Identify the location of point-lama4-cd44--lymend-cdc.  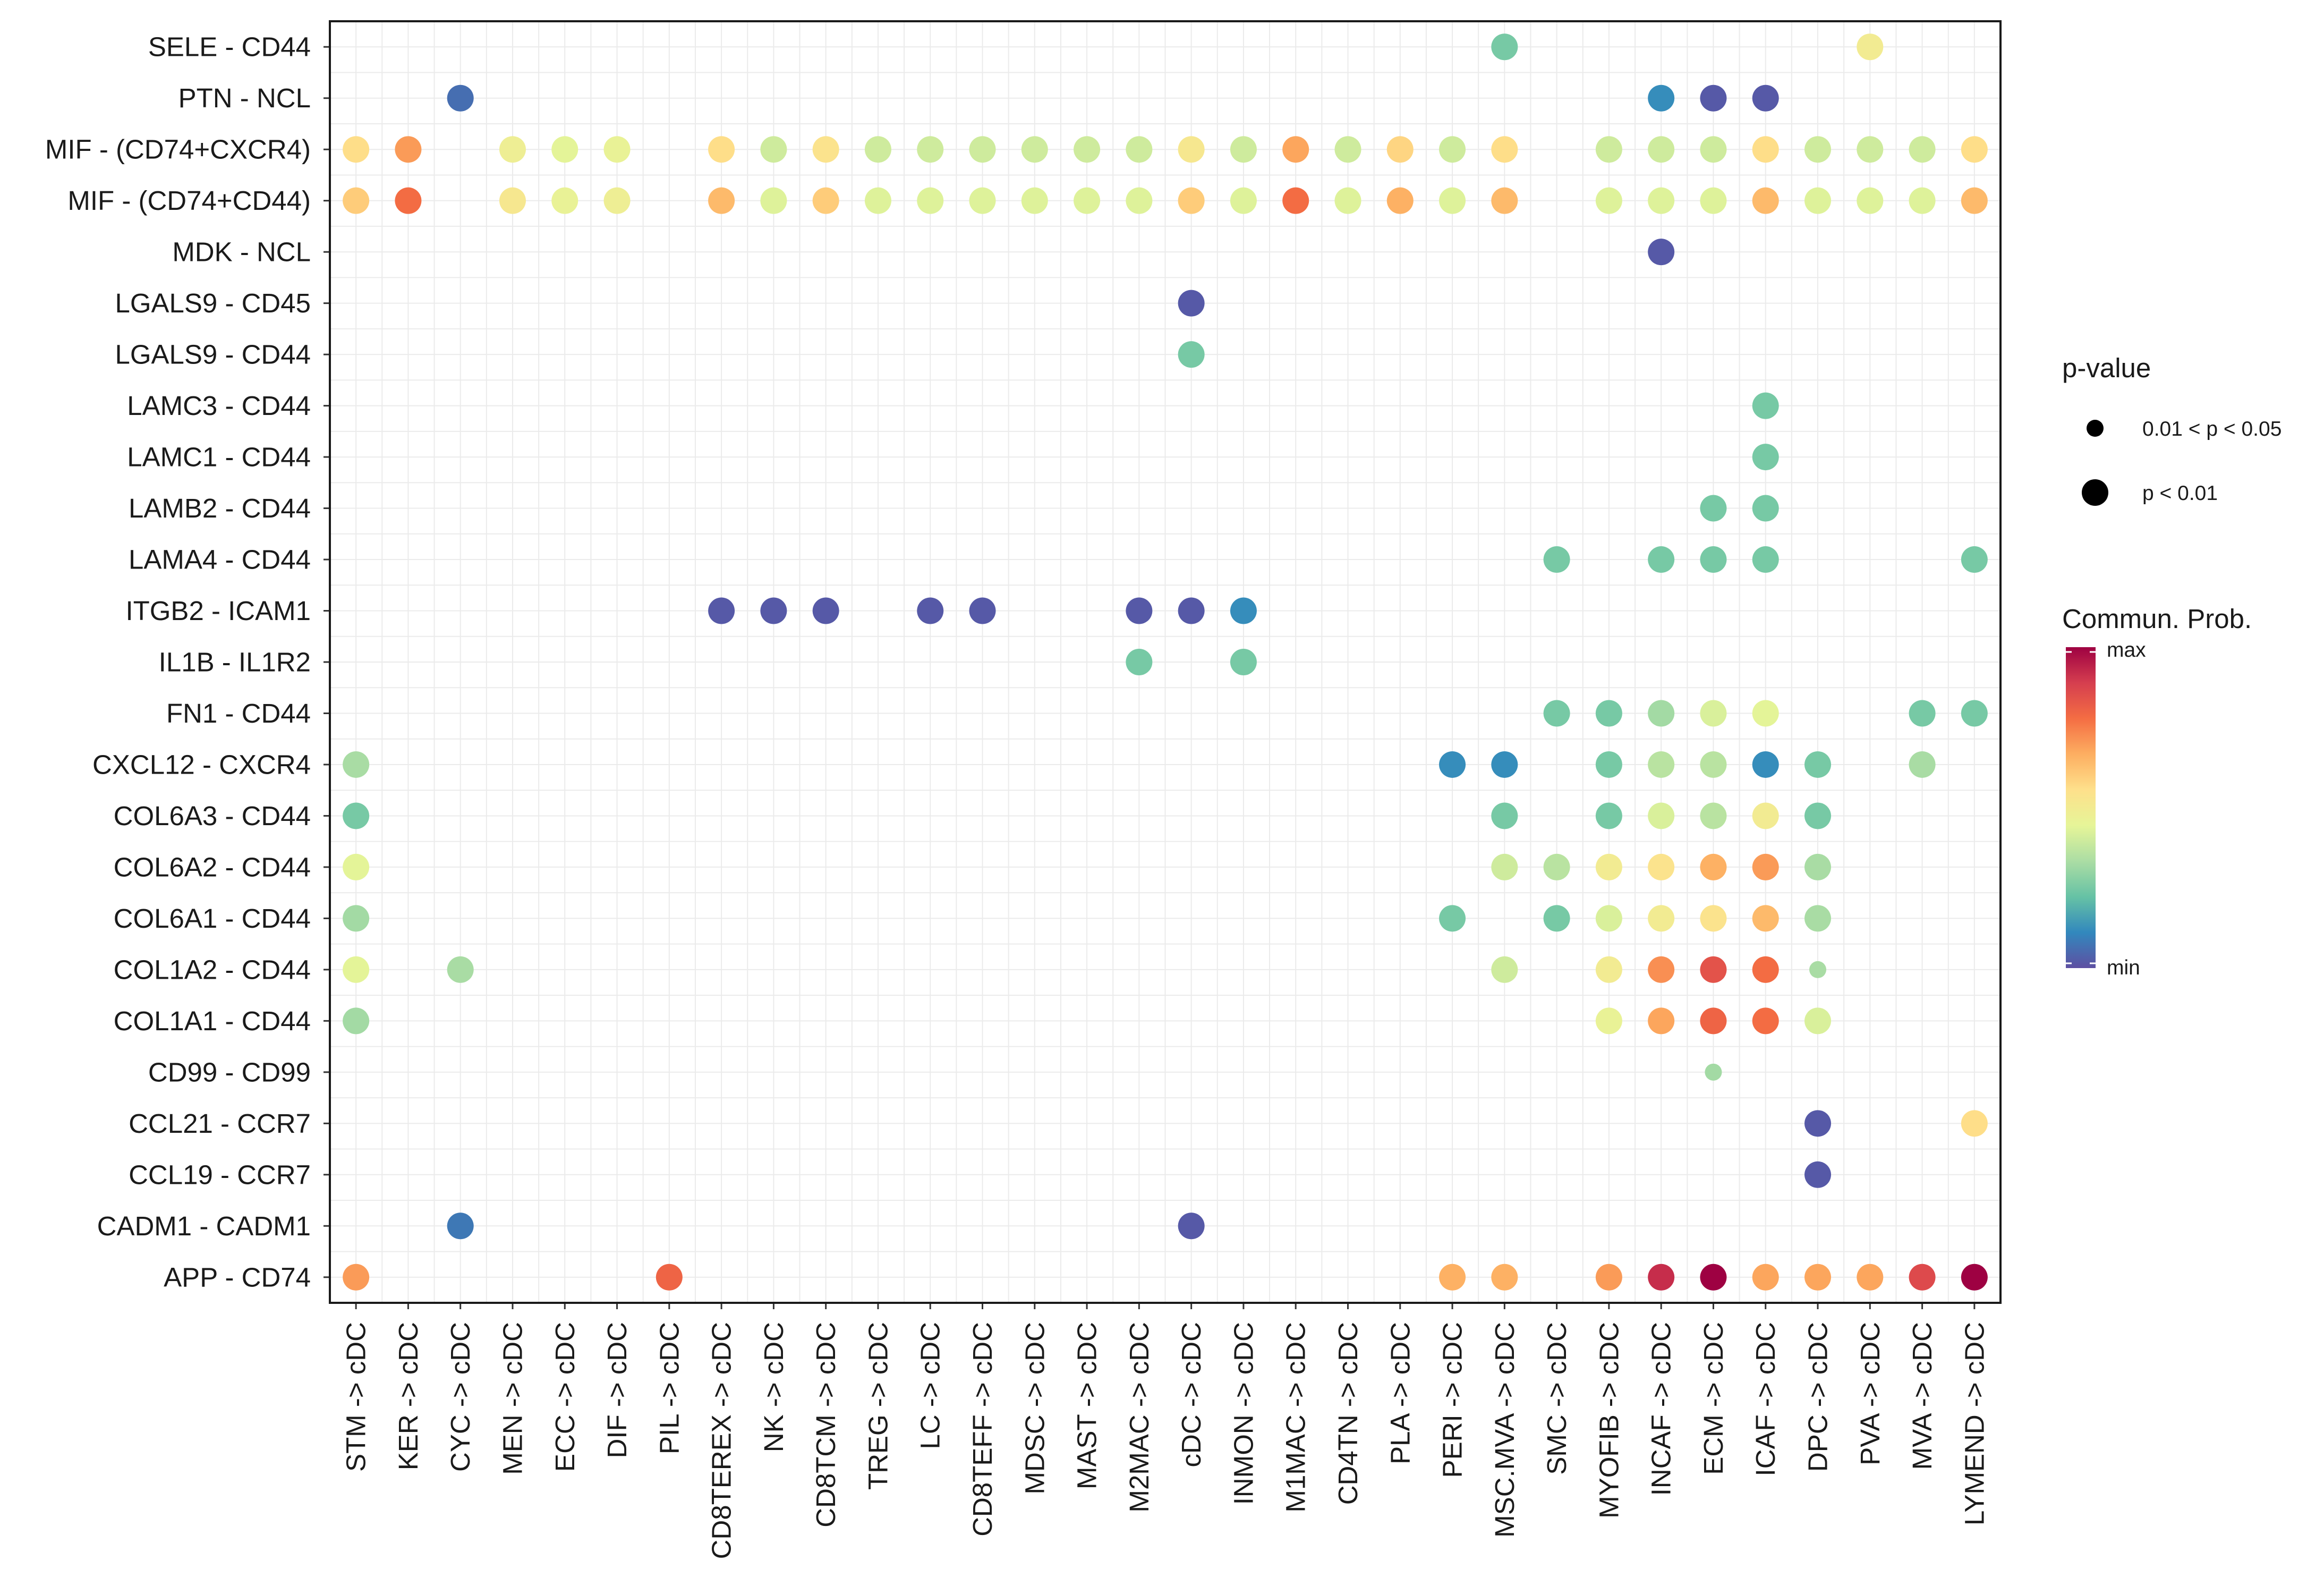
(1974, 559).